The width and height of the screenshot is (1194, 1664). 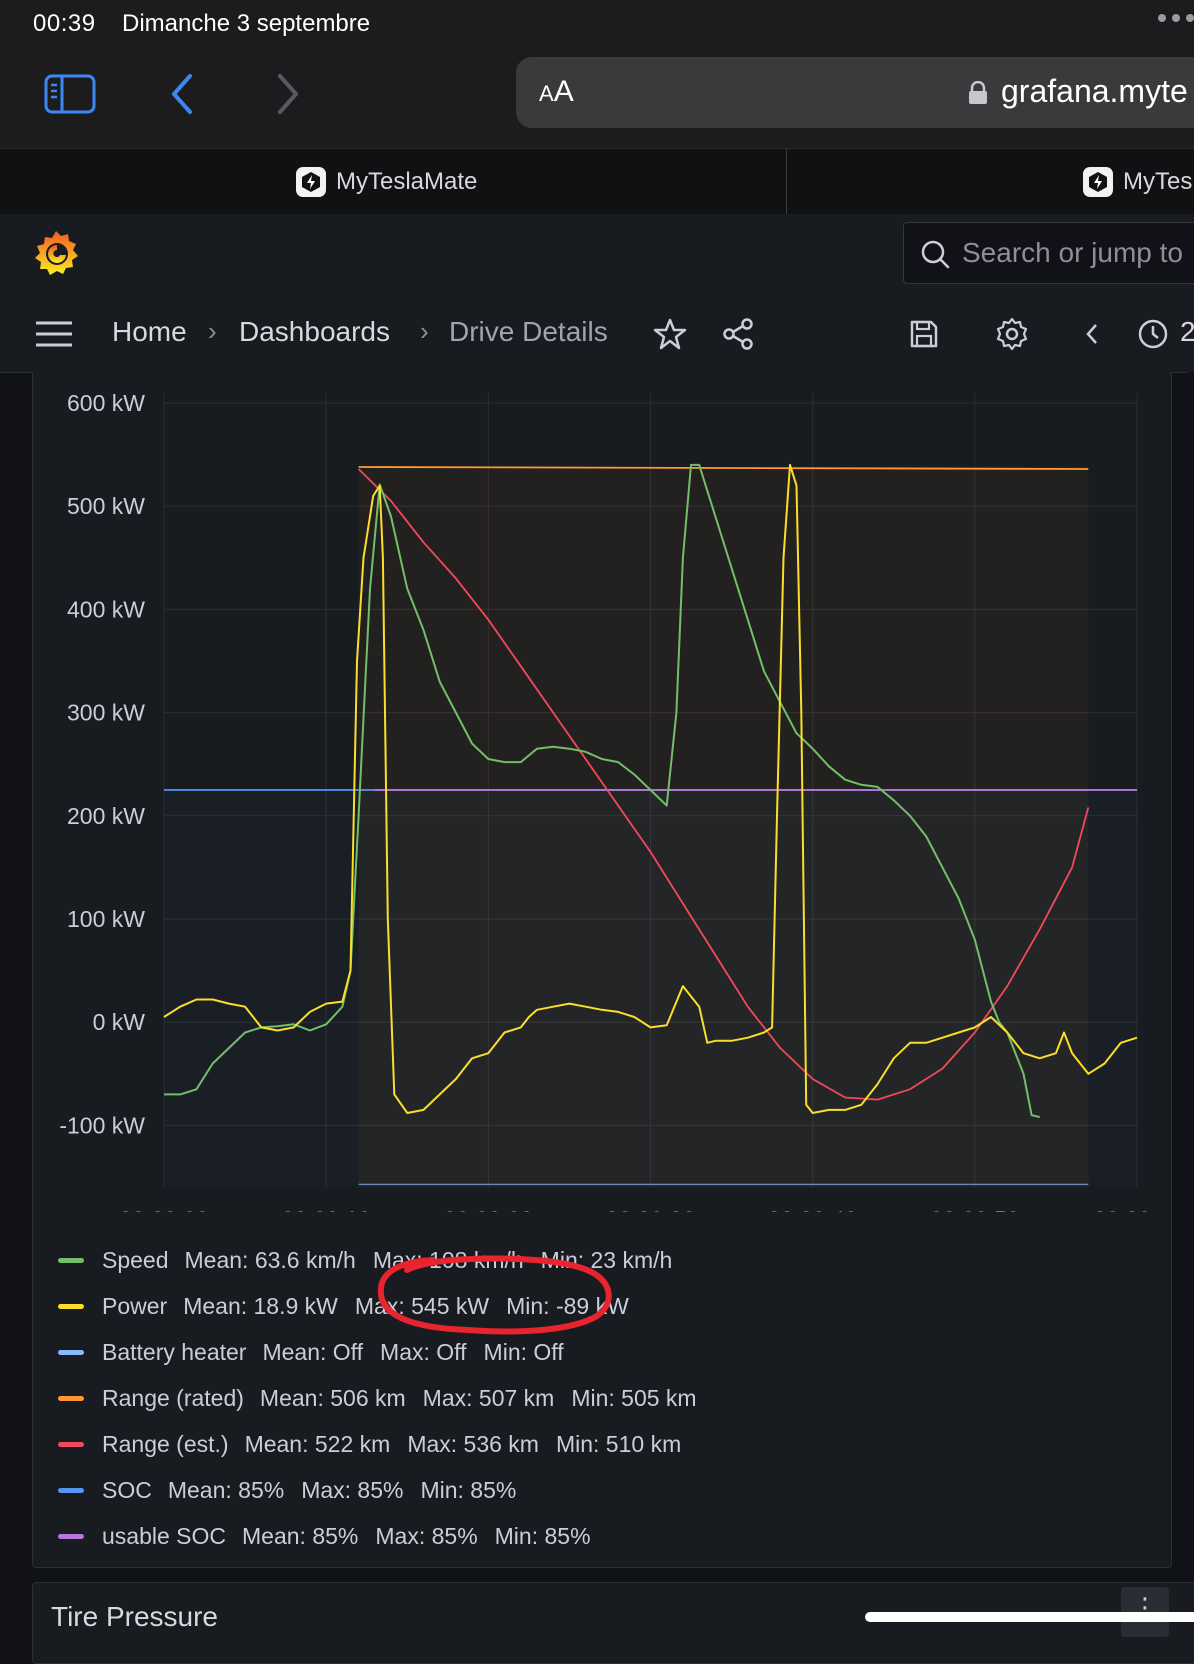 What do you see at coordinates (164, 1209) in the screenshot?
I see `x-tick-label: 22:29:00` at bounding box center [164, 1209].